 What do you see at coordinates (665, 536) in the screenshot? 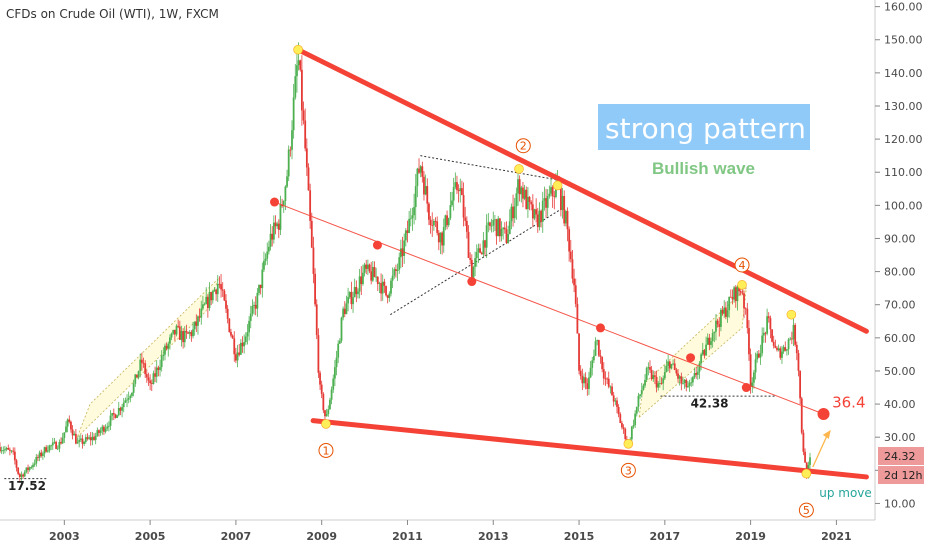
I see `x-tick-label: 2017` at bounding box center [665, 536].